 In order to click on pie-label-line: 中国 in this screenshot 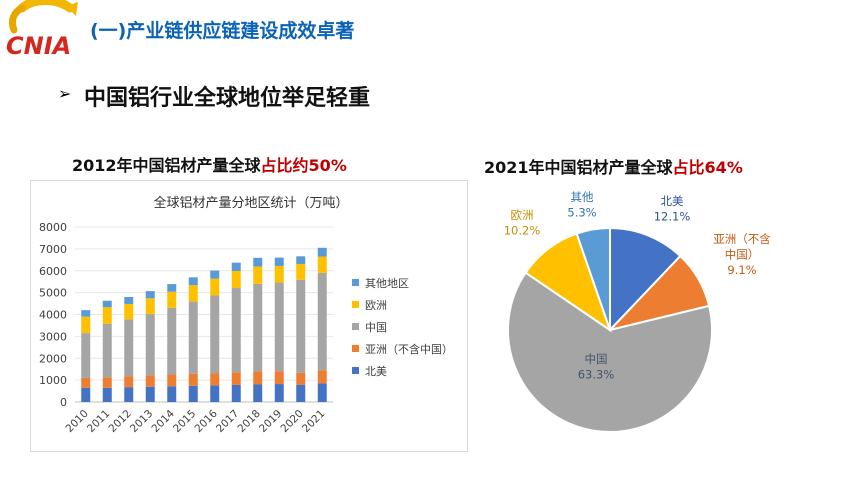, I will do `click(596, 359)`.